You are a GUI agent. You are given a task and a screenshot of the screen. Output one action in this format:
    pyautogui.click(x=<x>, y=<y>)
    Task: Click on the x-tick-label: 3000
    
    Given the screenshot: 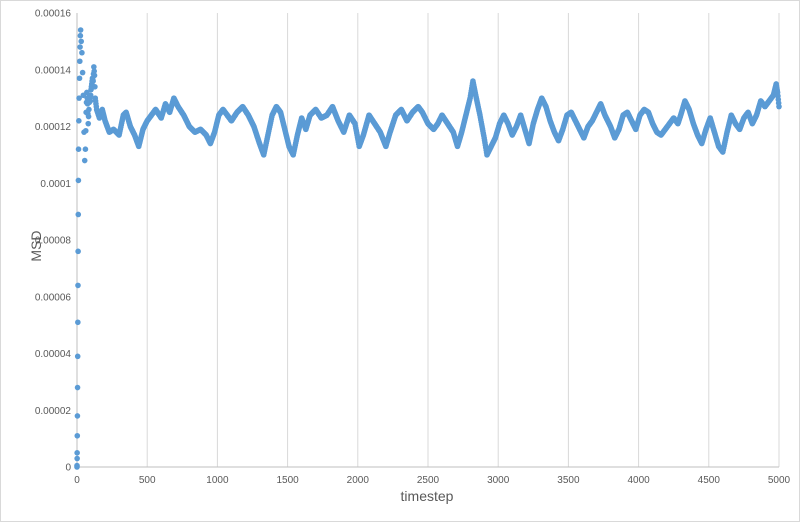 What is the action you would take?
    pyautogui.click(x=498, y=480)
    